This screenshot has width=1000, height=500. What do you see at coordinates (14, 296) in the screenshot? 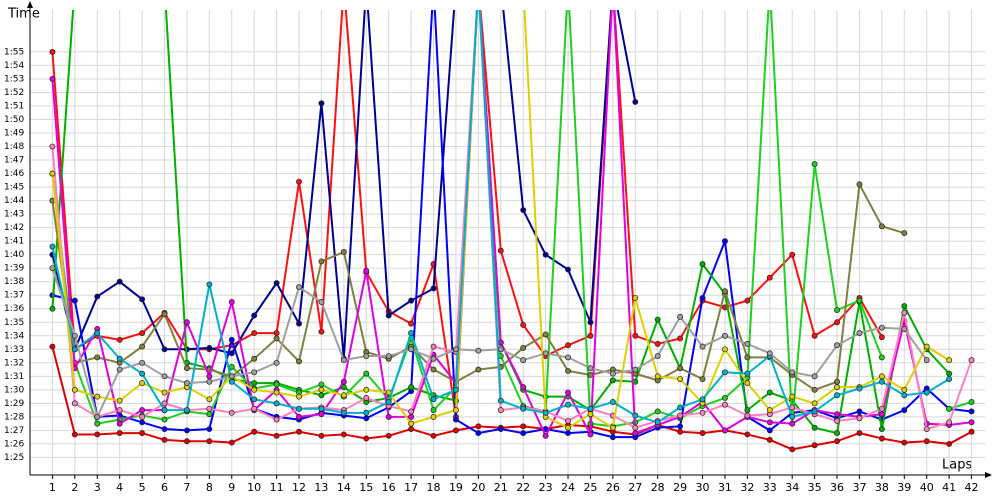
I see `y-tick-label: 1:37` at bounding box center [14, 296].